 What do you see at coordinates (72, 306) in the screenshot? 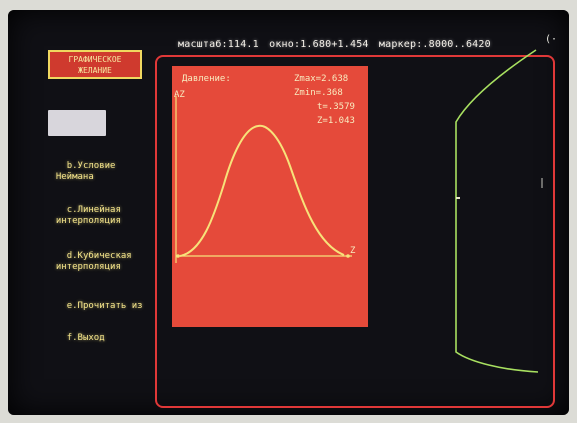
I see `menu-item-letter: e.` at bounding box center [72, 306].